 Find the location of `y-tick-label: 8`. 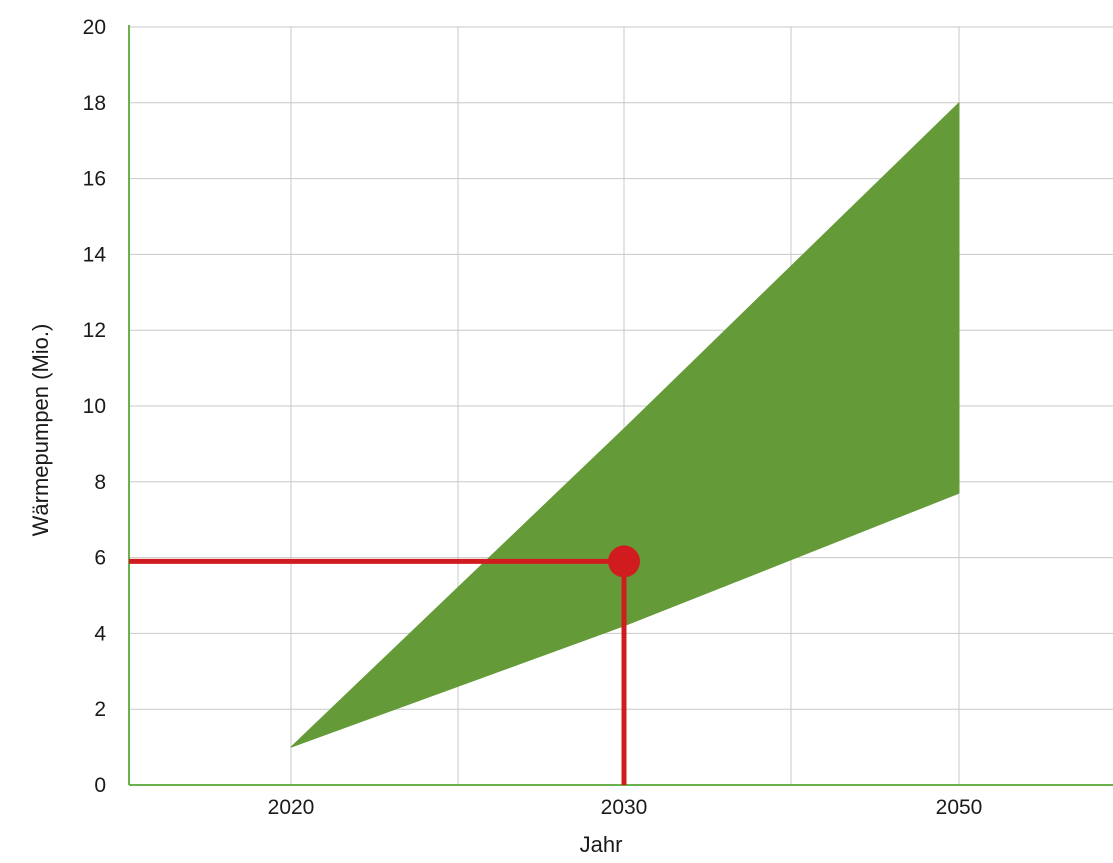

y-tick-label: 8 is located at coordinates (100, 482).